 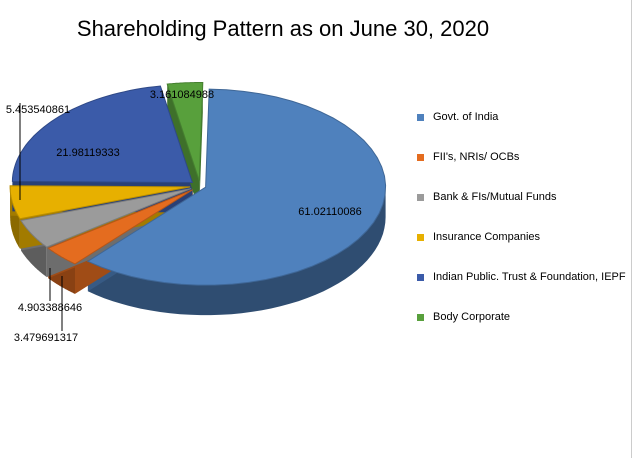 What do you see at coordinates (522, 210) in the screenshot?
I see `legend-item: Bank & FIs/Mutual Funds` at bounding box center [522, 210].